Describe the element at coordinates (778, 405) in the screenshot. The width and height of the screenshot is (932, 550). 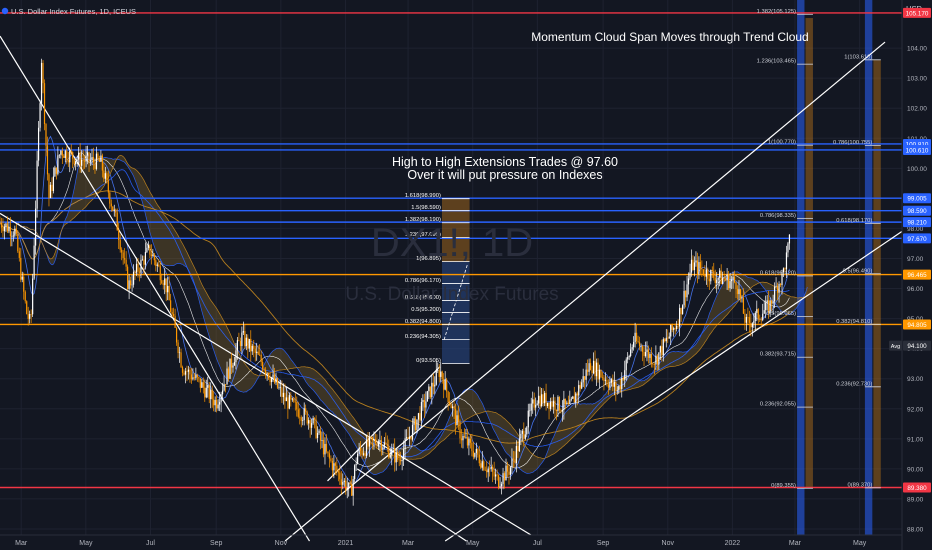
I see `fib-right-a-label: 0.236(92.055)` at that location.